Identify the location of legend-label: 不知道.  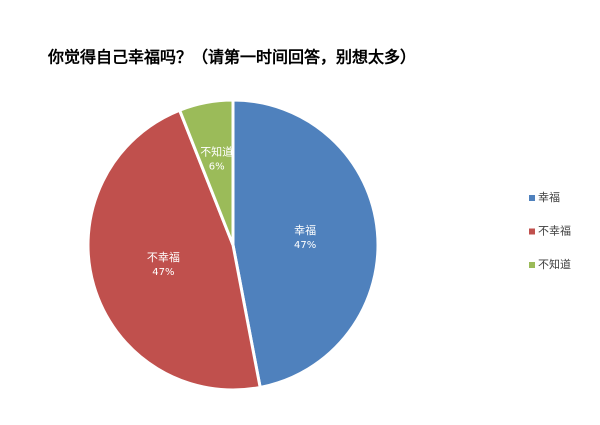
(554, 264).